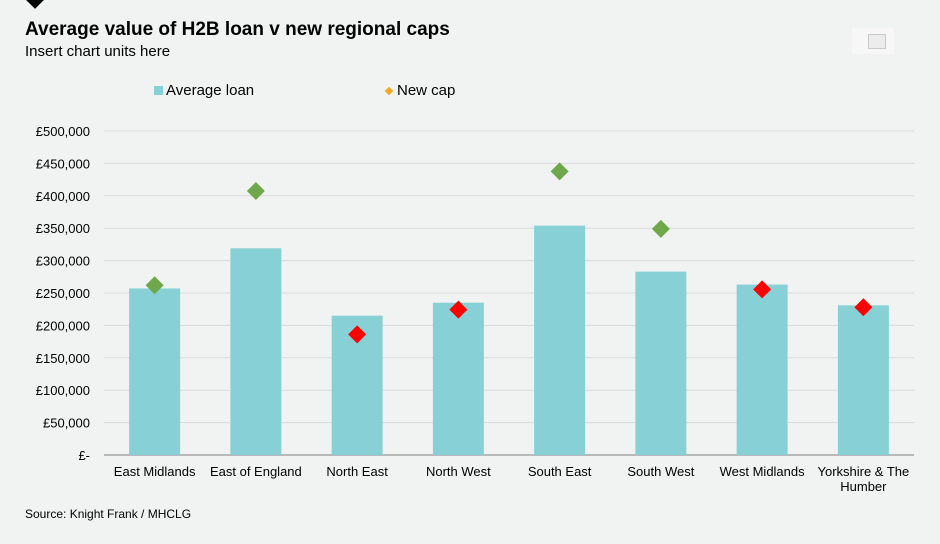  Describe the element at coordinates (98, 51) in the screenshot. I see `chart-subtitle: Insert chart units here` at that location.